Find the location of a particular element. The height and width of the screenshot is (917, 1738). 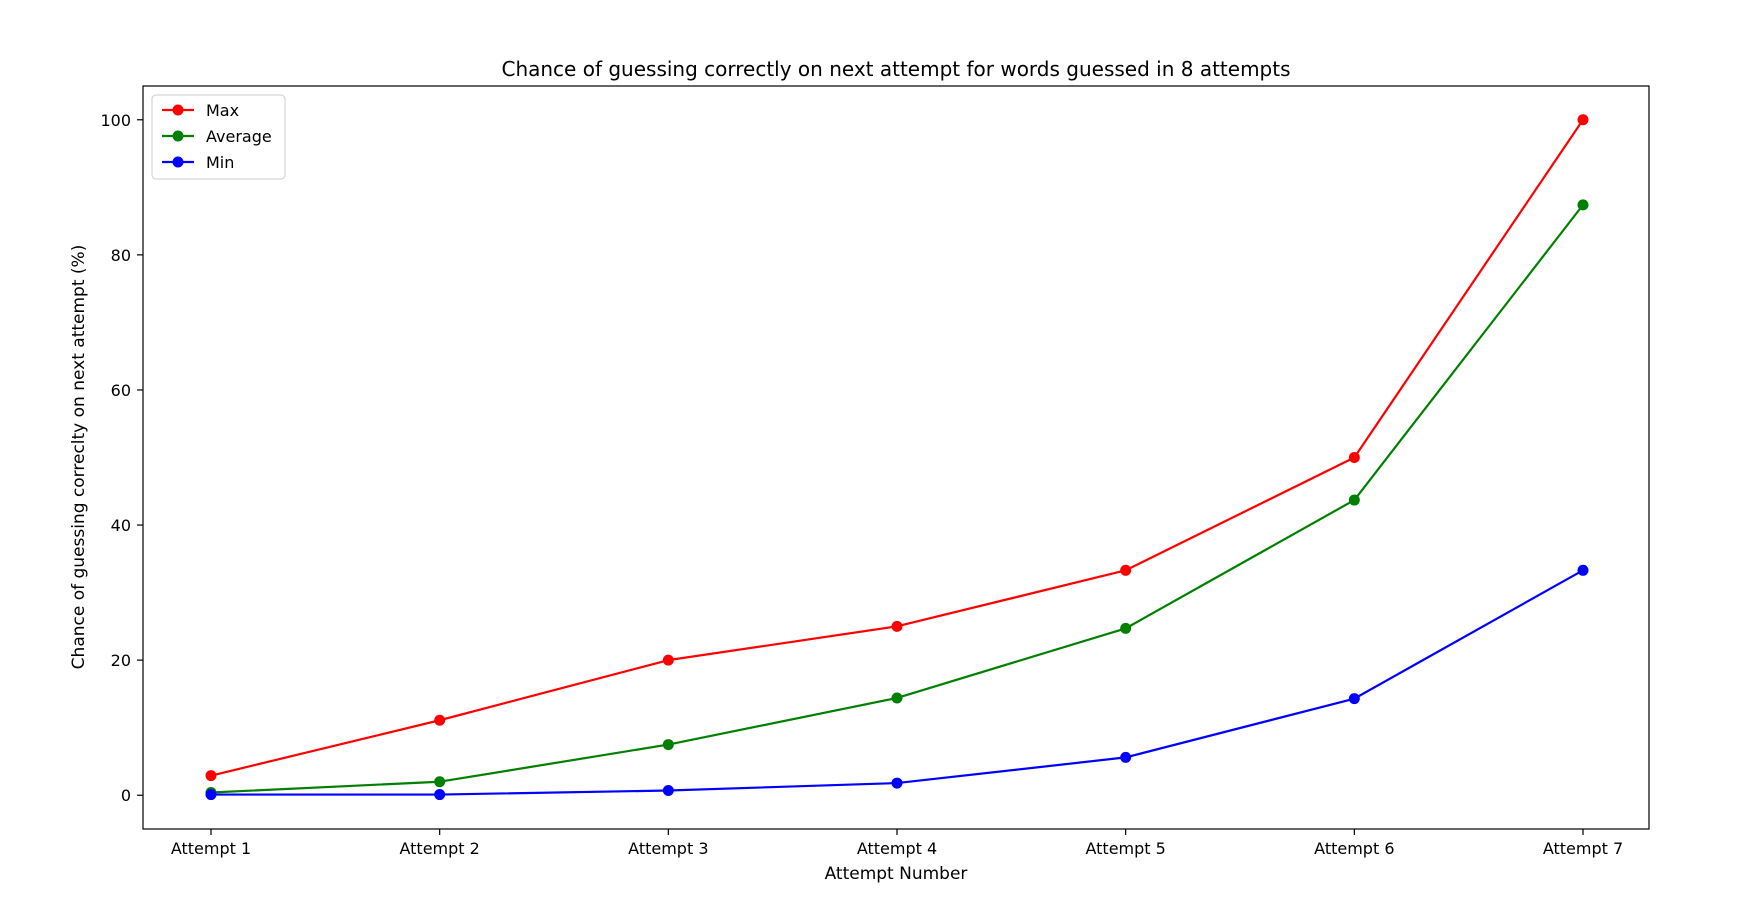

x-tick-label: Attempt 3 is located at coordinates (668, 848).